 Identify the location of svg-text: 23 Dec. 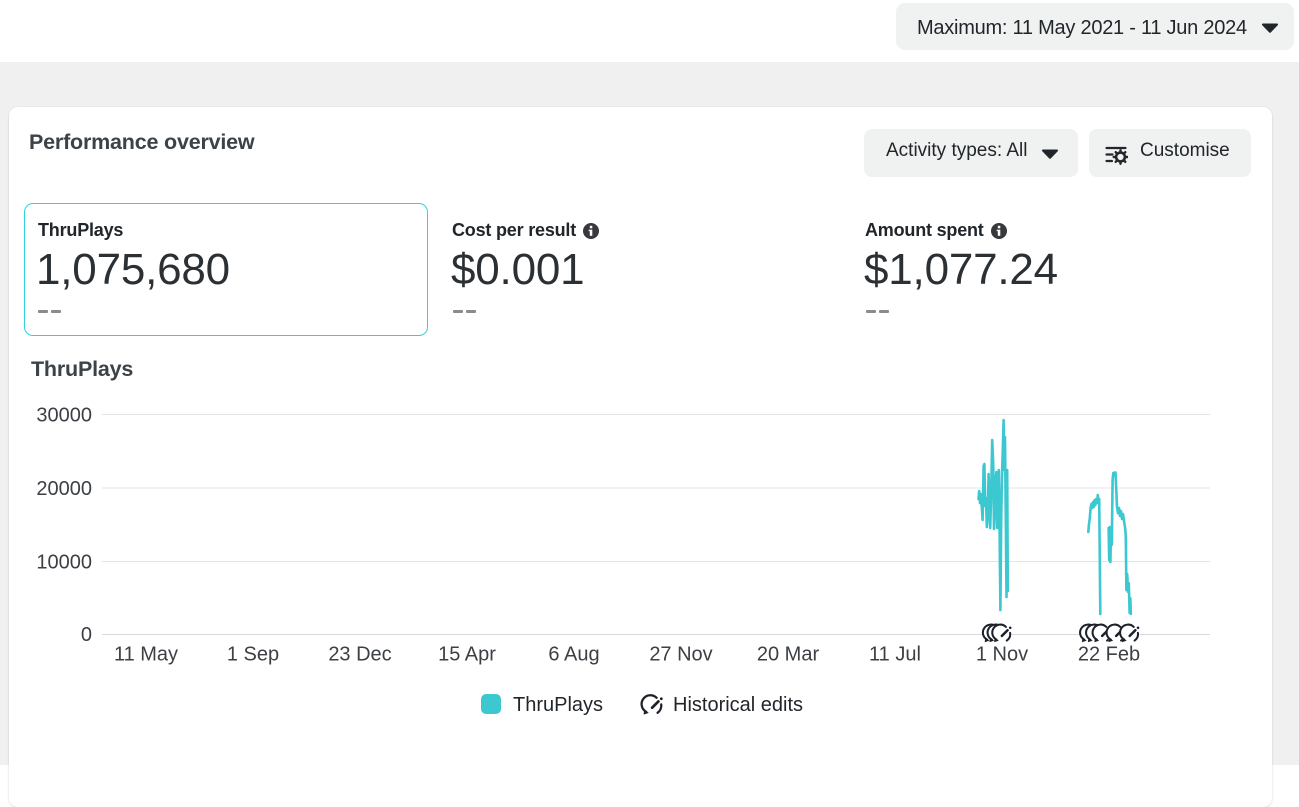
(359, 655).